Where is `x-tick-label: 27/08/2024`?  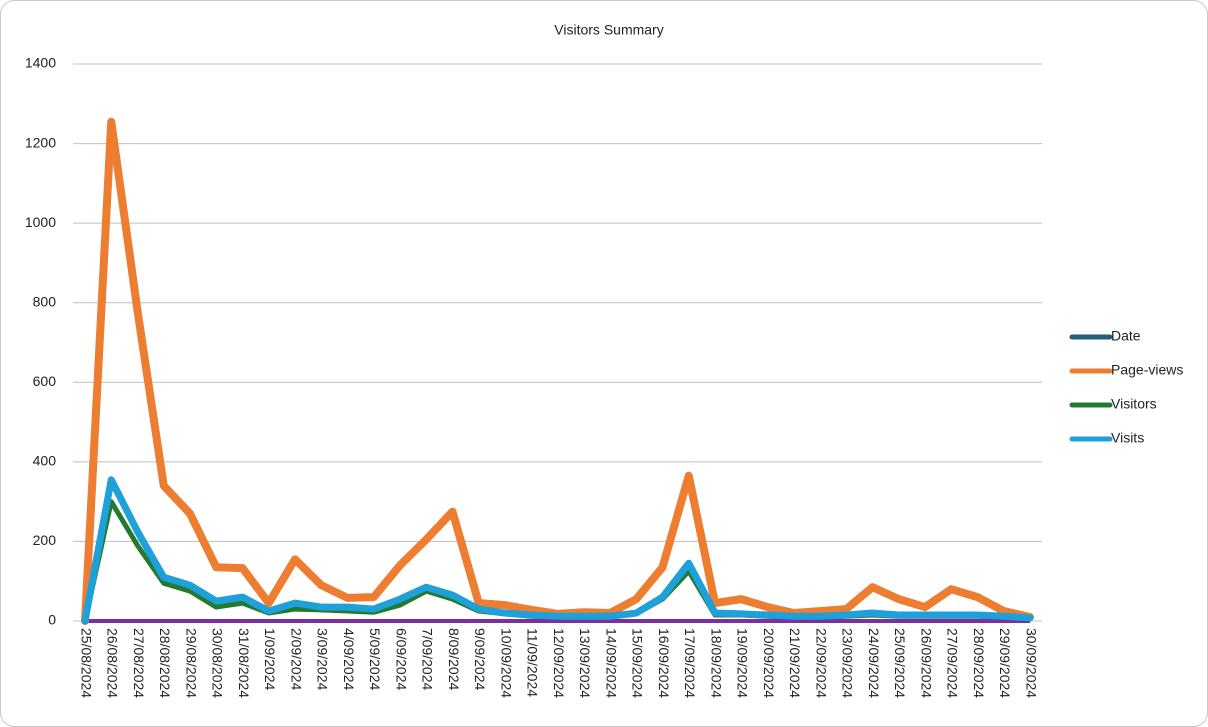 x-tick-label: 27/08/2024 is located at coordinates (139, 663).